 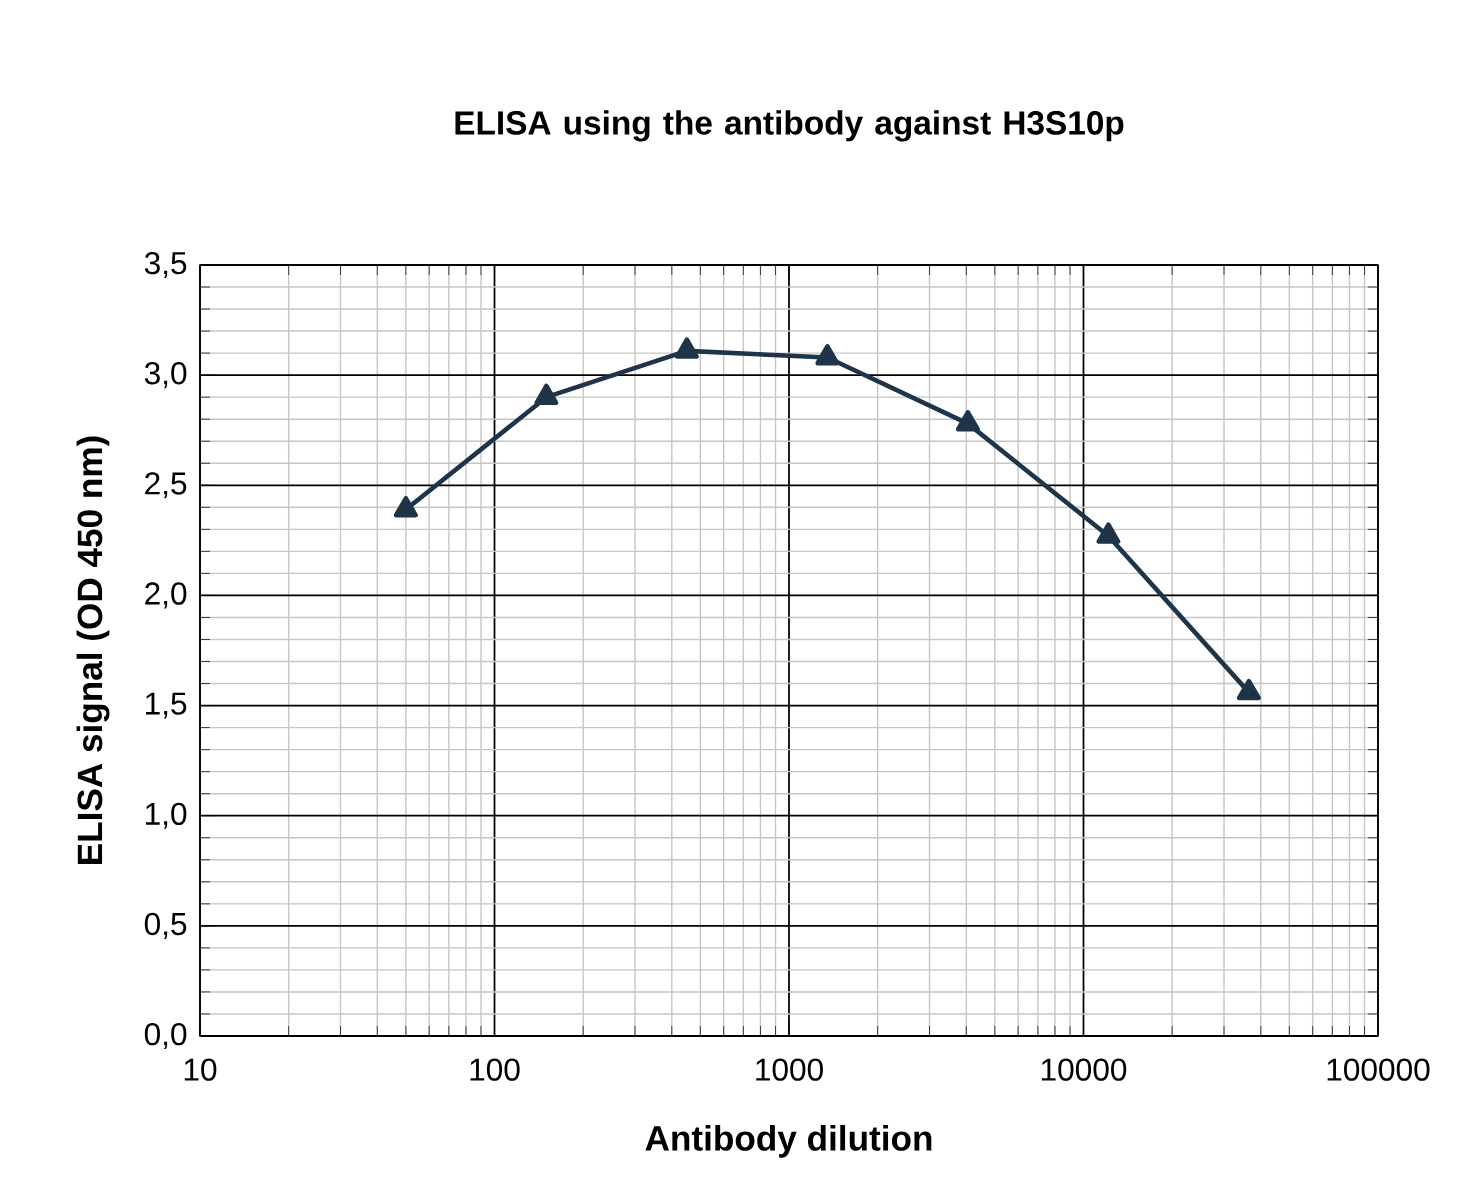 I want to click on x-tick-label: 10, so click(x=200, y=1069).